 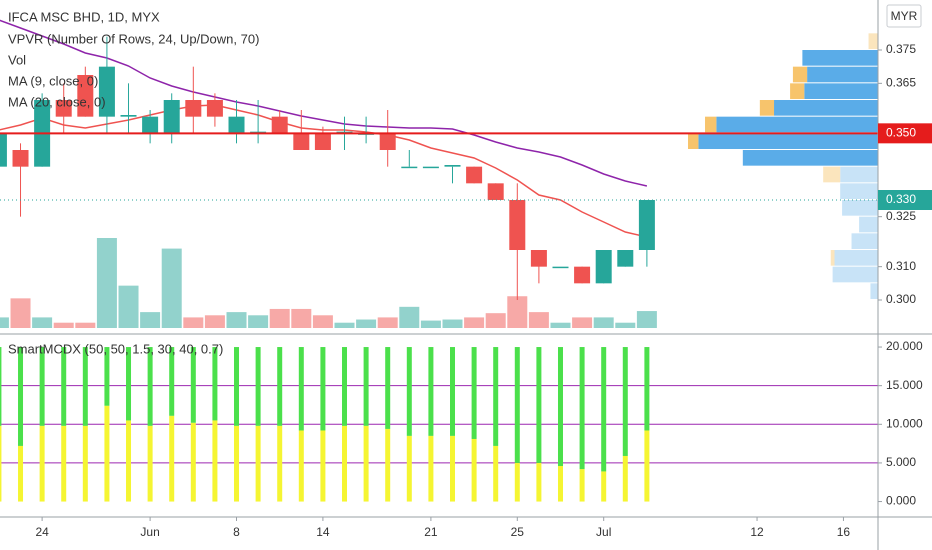 I want to click on x-tick-label: Jun, so click(x=149, y=532).